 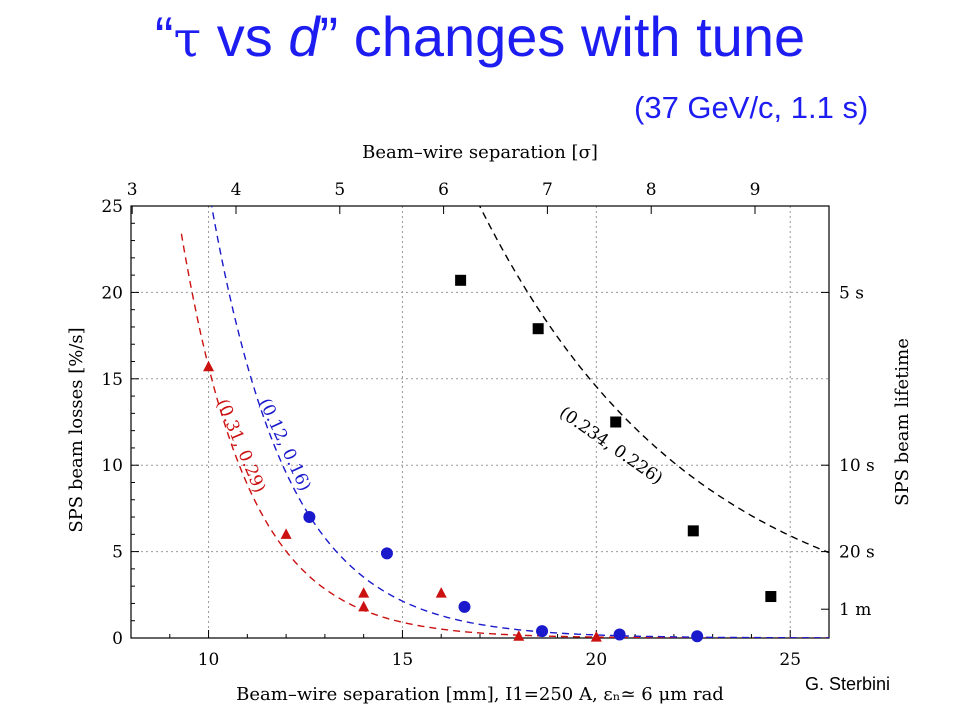 What do you see at coordinates (112, 380) in the screenshot?
I see `y-tick-label: 15` at bounding box center [112, 380].